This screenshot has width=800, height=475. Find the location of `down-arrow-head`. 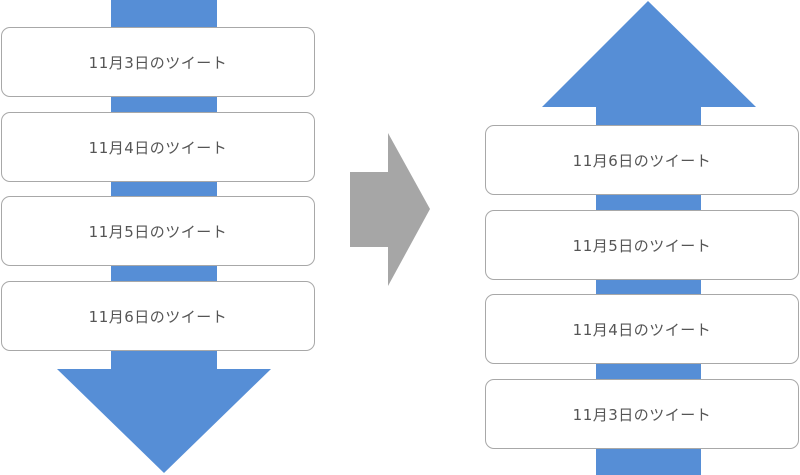

down-arrow-head is located at coordinates (164, 421).